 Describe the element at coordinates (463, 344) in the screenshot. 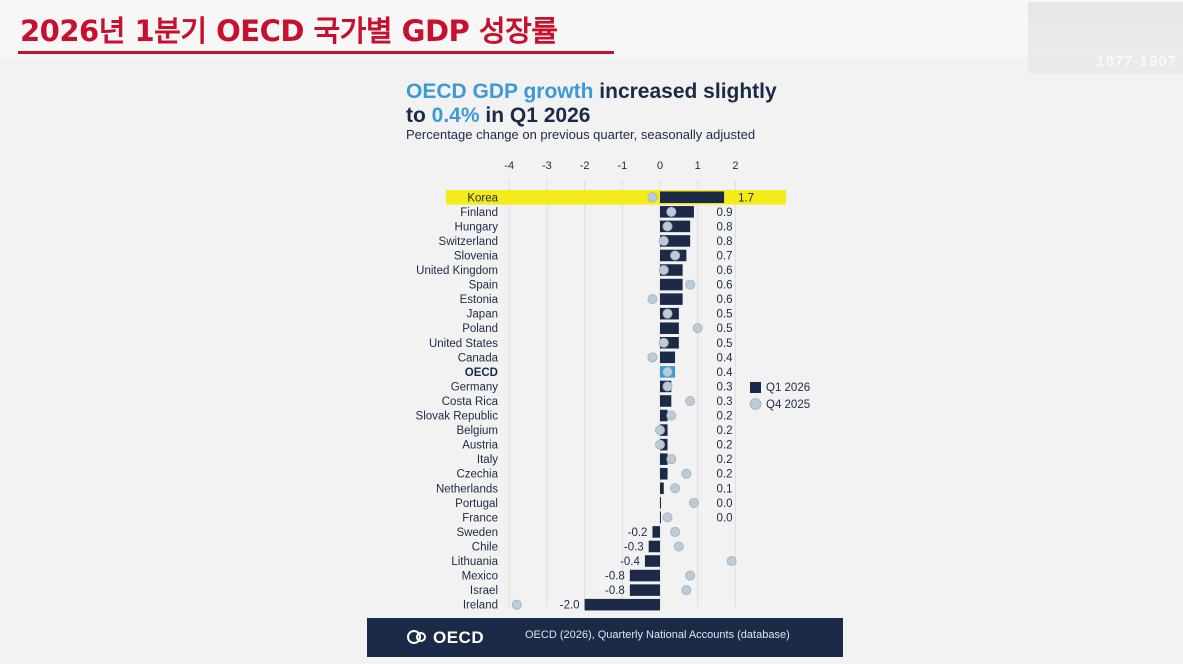

I see `category-label-united-states: United States` at that location.